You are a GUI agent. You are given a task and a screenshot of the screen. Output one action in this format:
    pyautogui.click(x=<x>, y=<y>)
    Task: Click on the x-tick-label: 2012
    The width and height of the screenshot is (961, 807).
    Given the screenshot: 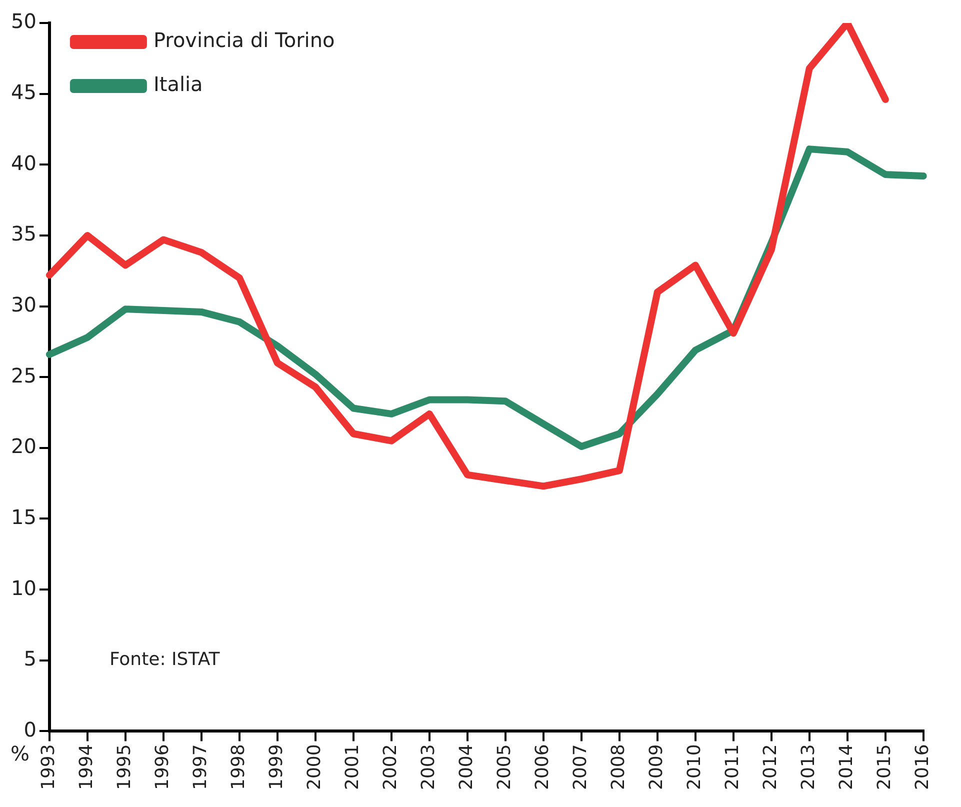 What is the action you would take?
    pyautogui.click(x=771, y=767)
    